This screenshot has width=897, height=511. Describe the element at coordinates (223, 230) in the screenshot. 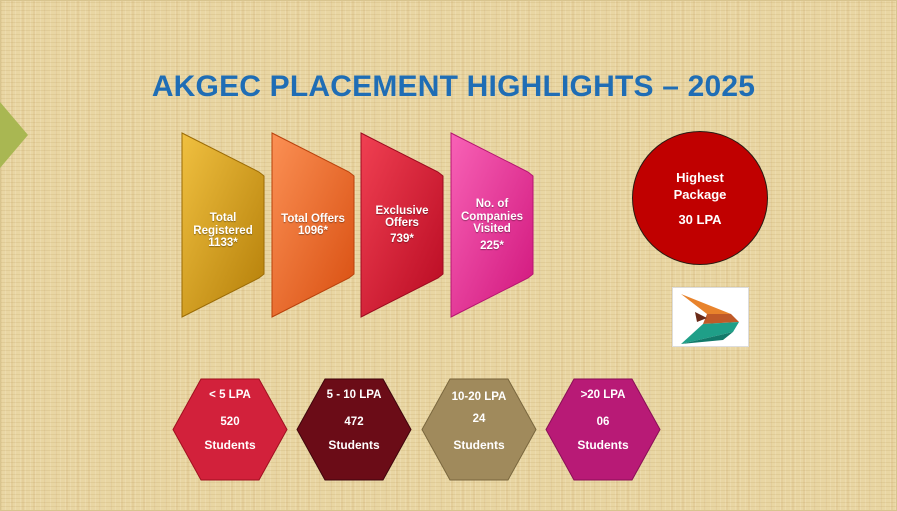

I see `stat-label-line: Registered` at that location.